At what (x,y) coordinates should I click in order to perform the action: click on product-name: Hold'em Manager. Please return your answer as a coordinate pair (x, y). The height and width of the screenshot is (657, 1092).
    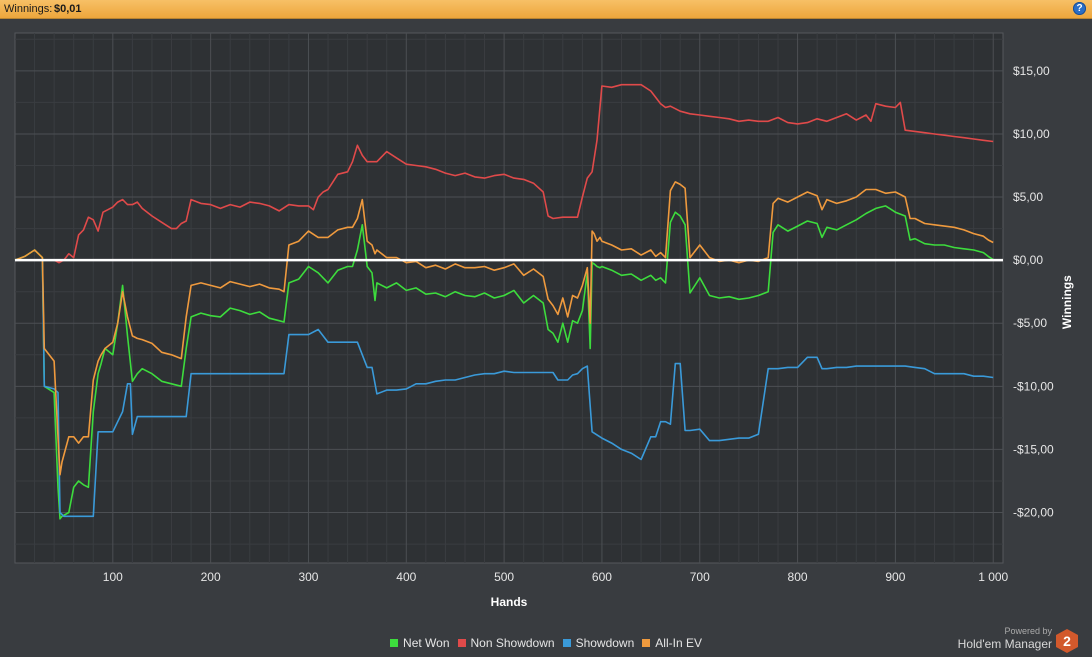
    Looking at the image, I should click on (1004, 644).